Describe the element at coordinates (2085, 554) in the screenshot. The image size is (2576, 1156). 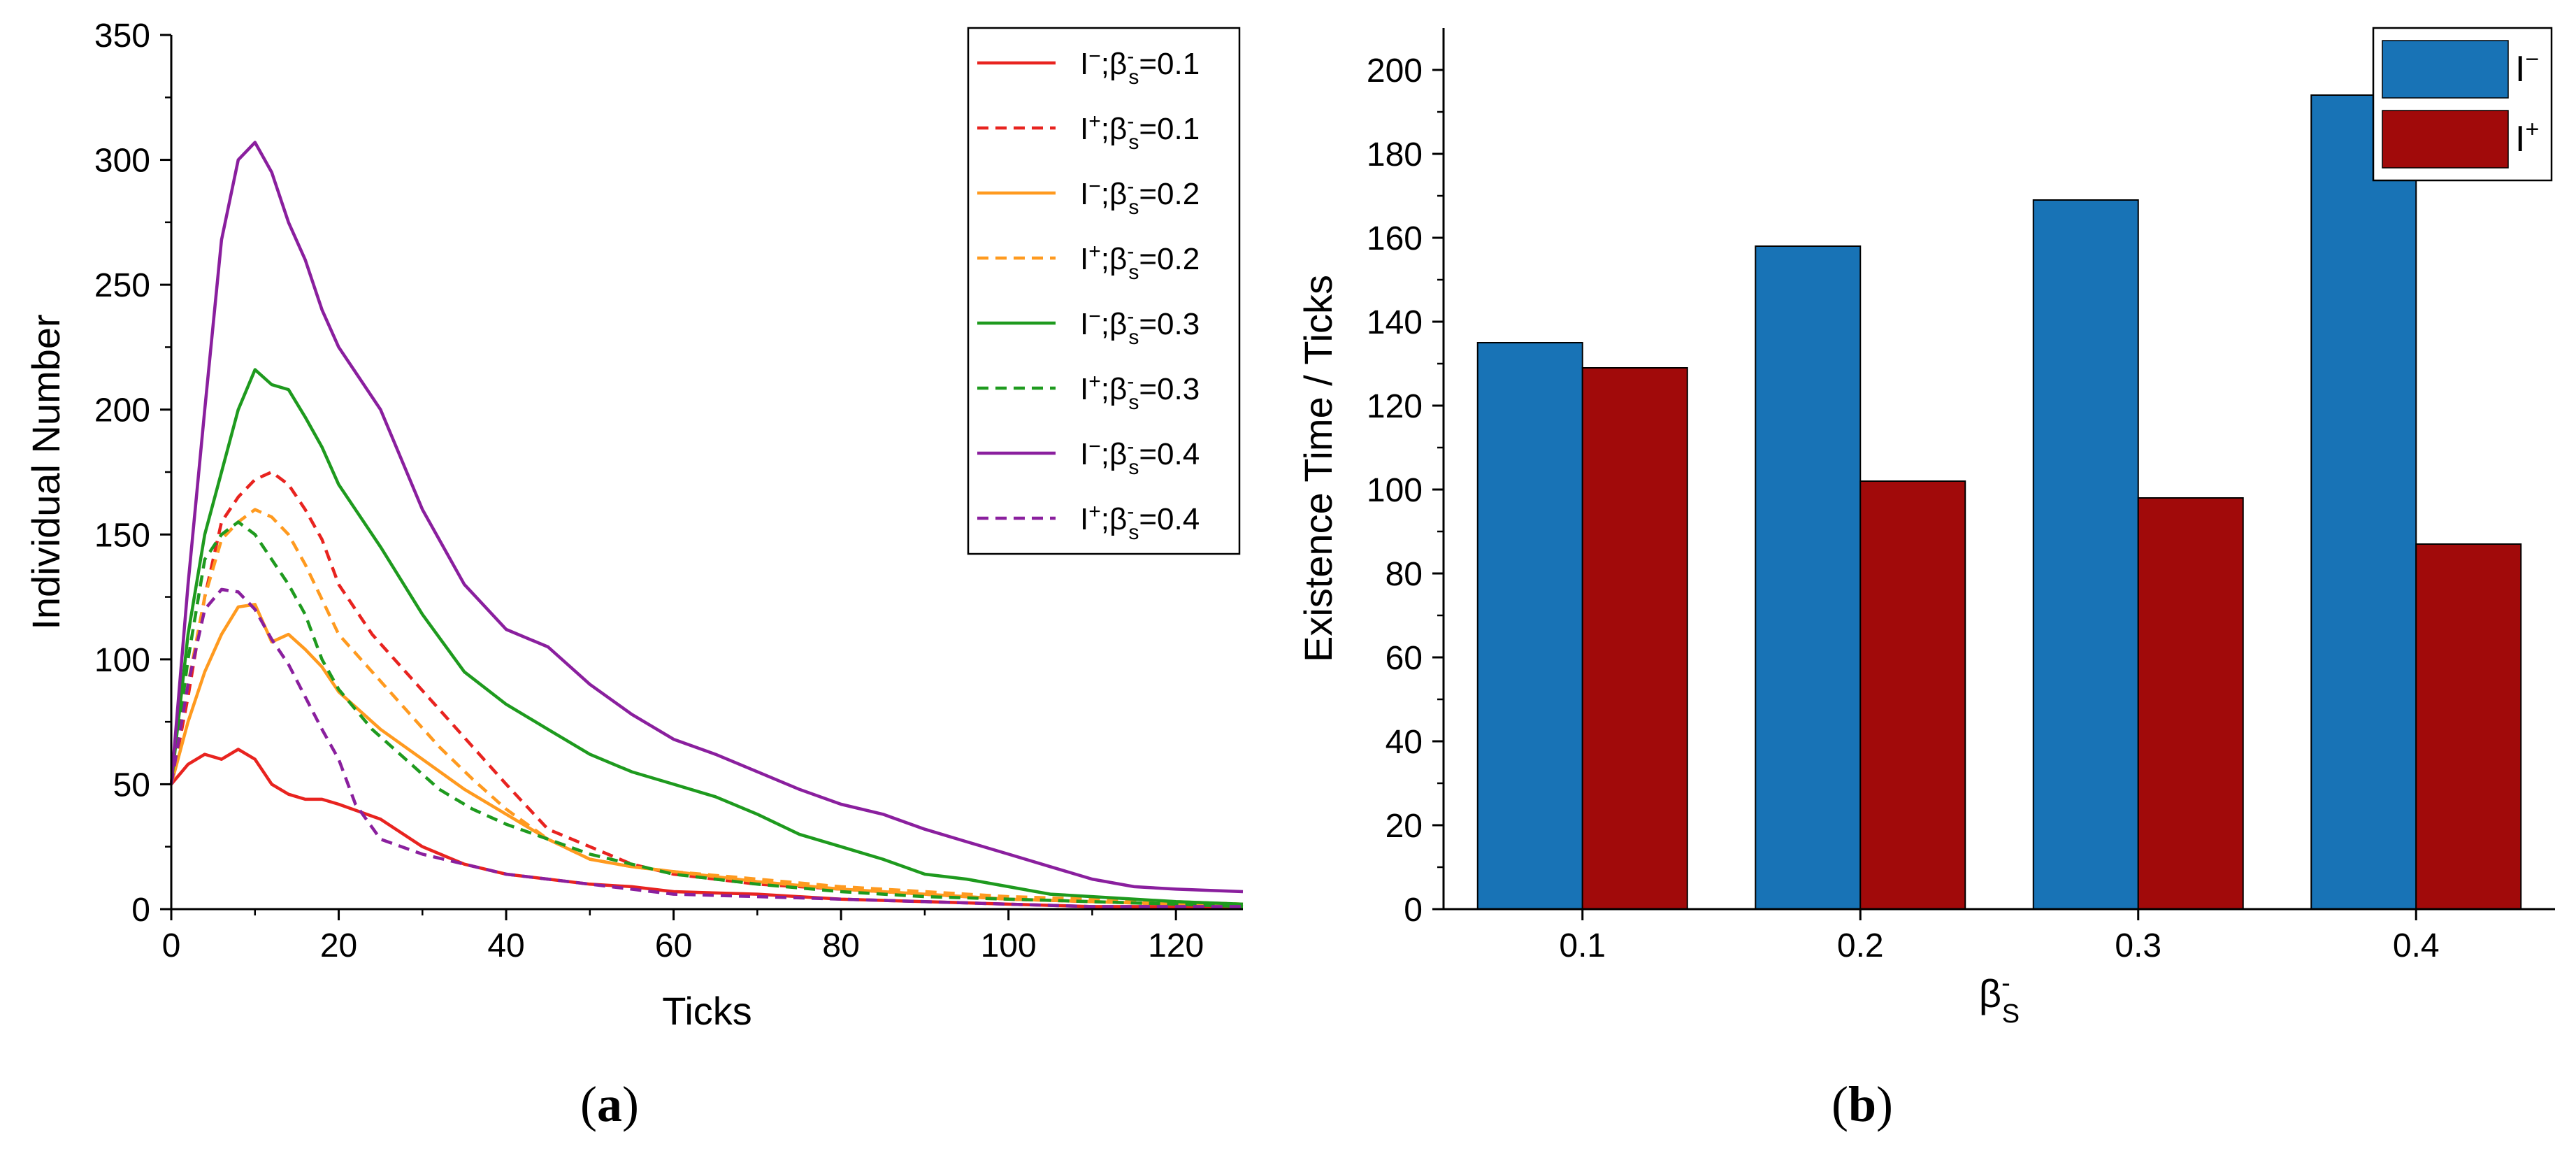
I see `bar-iminus-0.3` at that location.